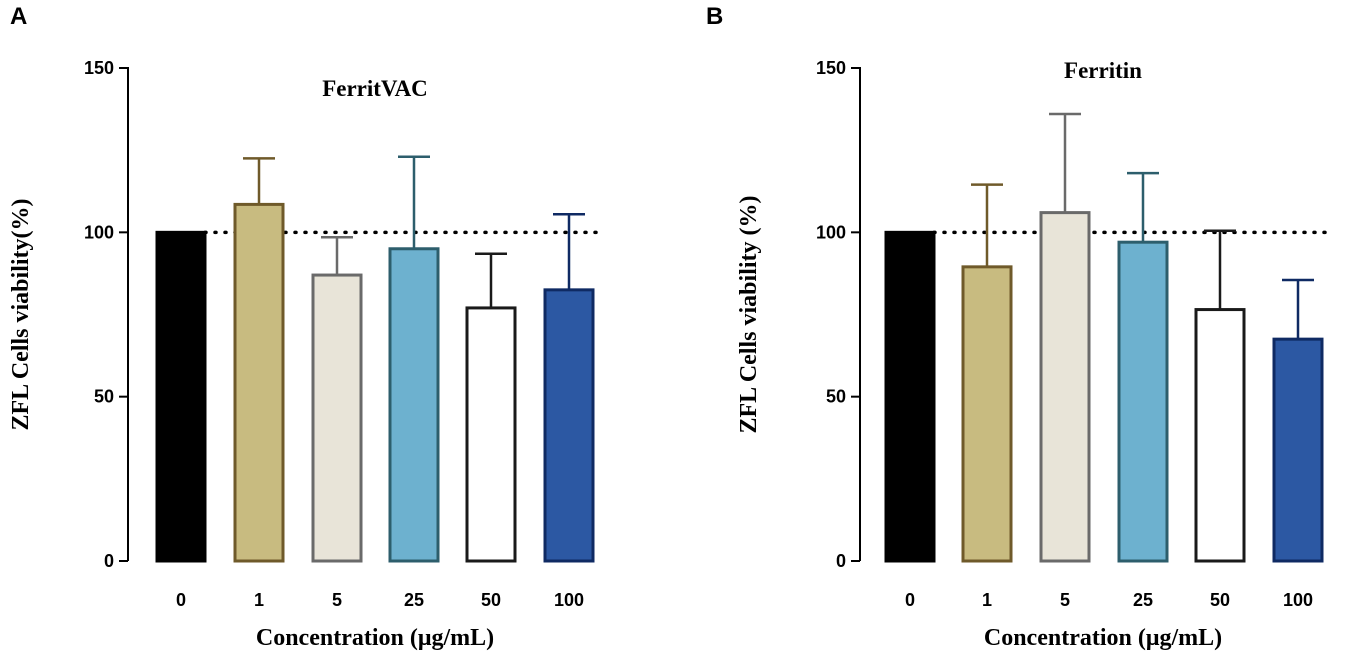  What do you see at coordinates (1143, 600) in the screenshot?
I see `panel-b-x-tick-label-25: 25` at bounding box center [1143, 600].